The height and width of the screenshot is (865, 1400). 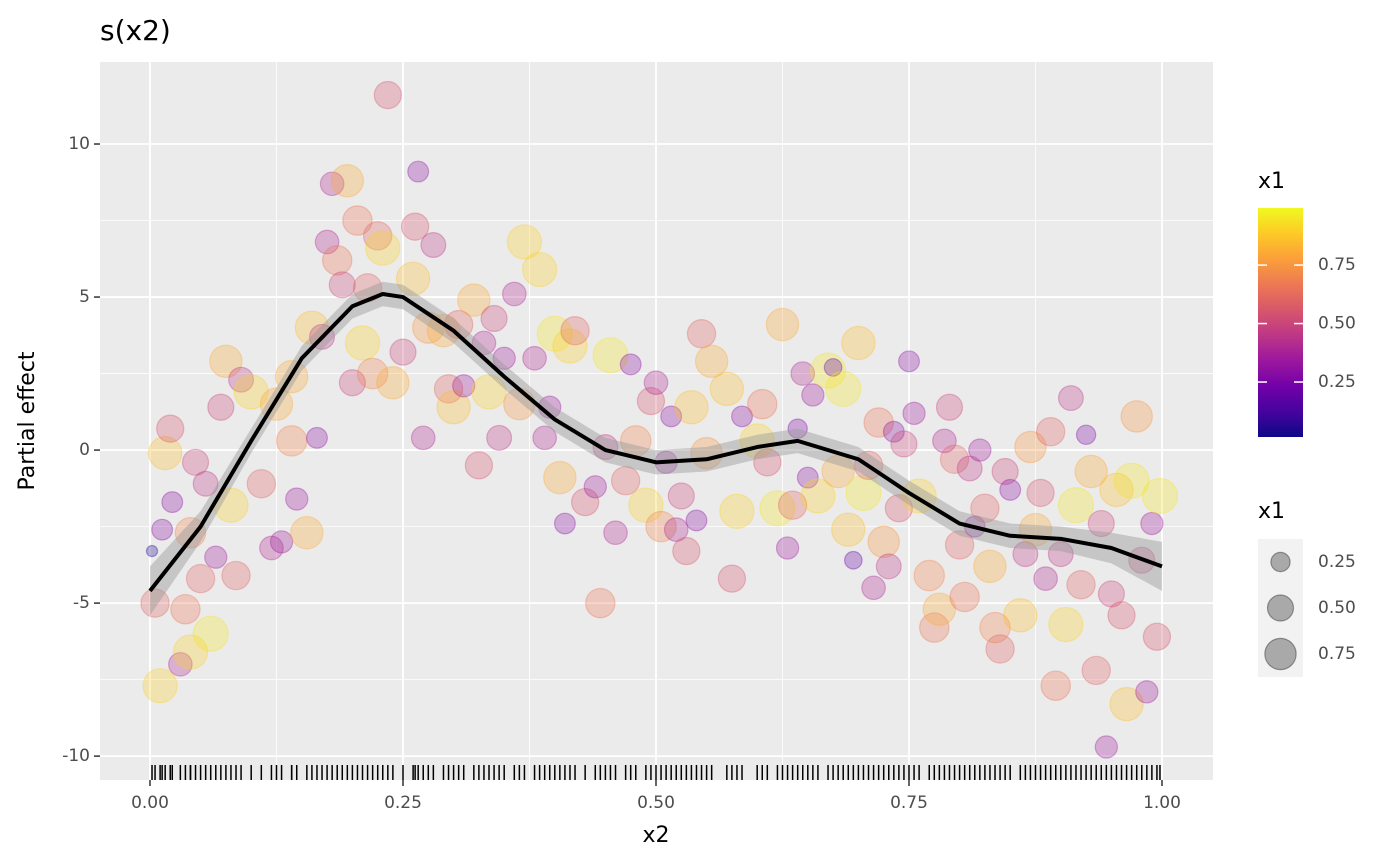 What do you see at coordinates (656, 803) in the screenshot?
I see `x-tick-label: 0.50` at bounding box center [656, 803].